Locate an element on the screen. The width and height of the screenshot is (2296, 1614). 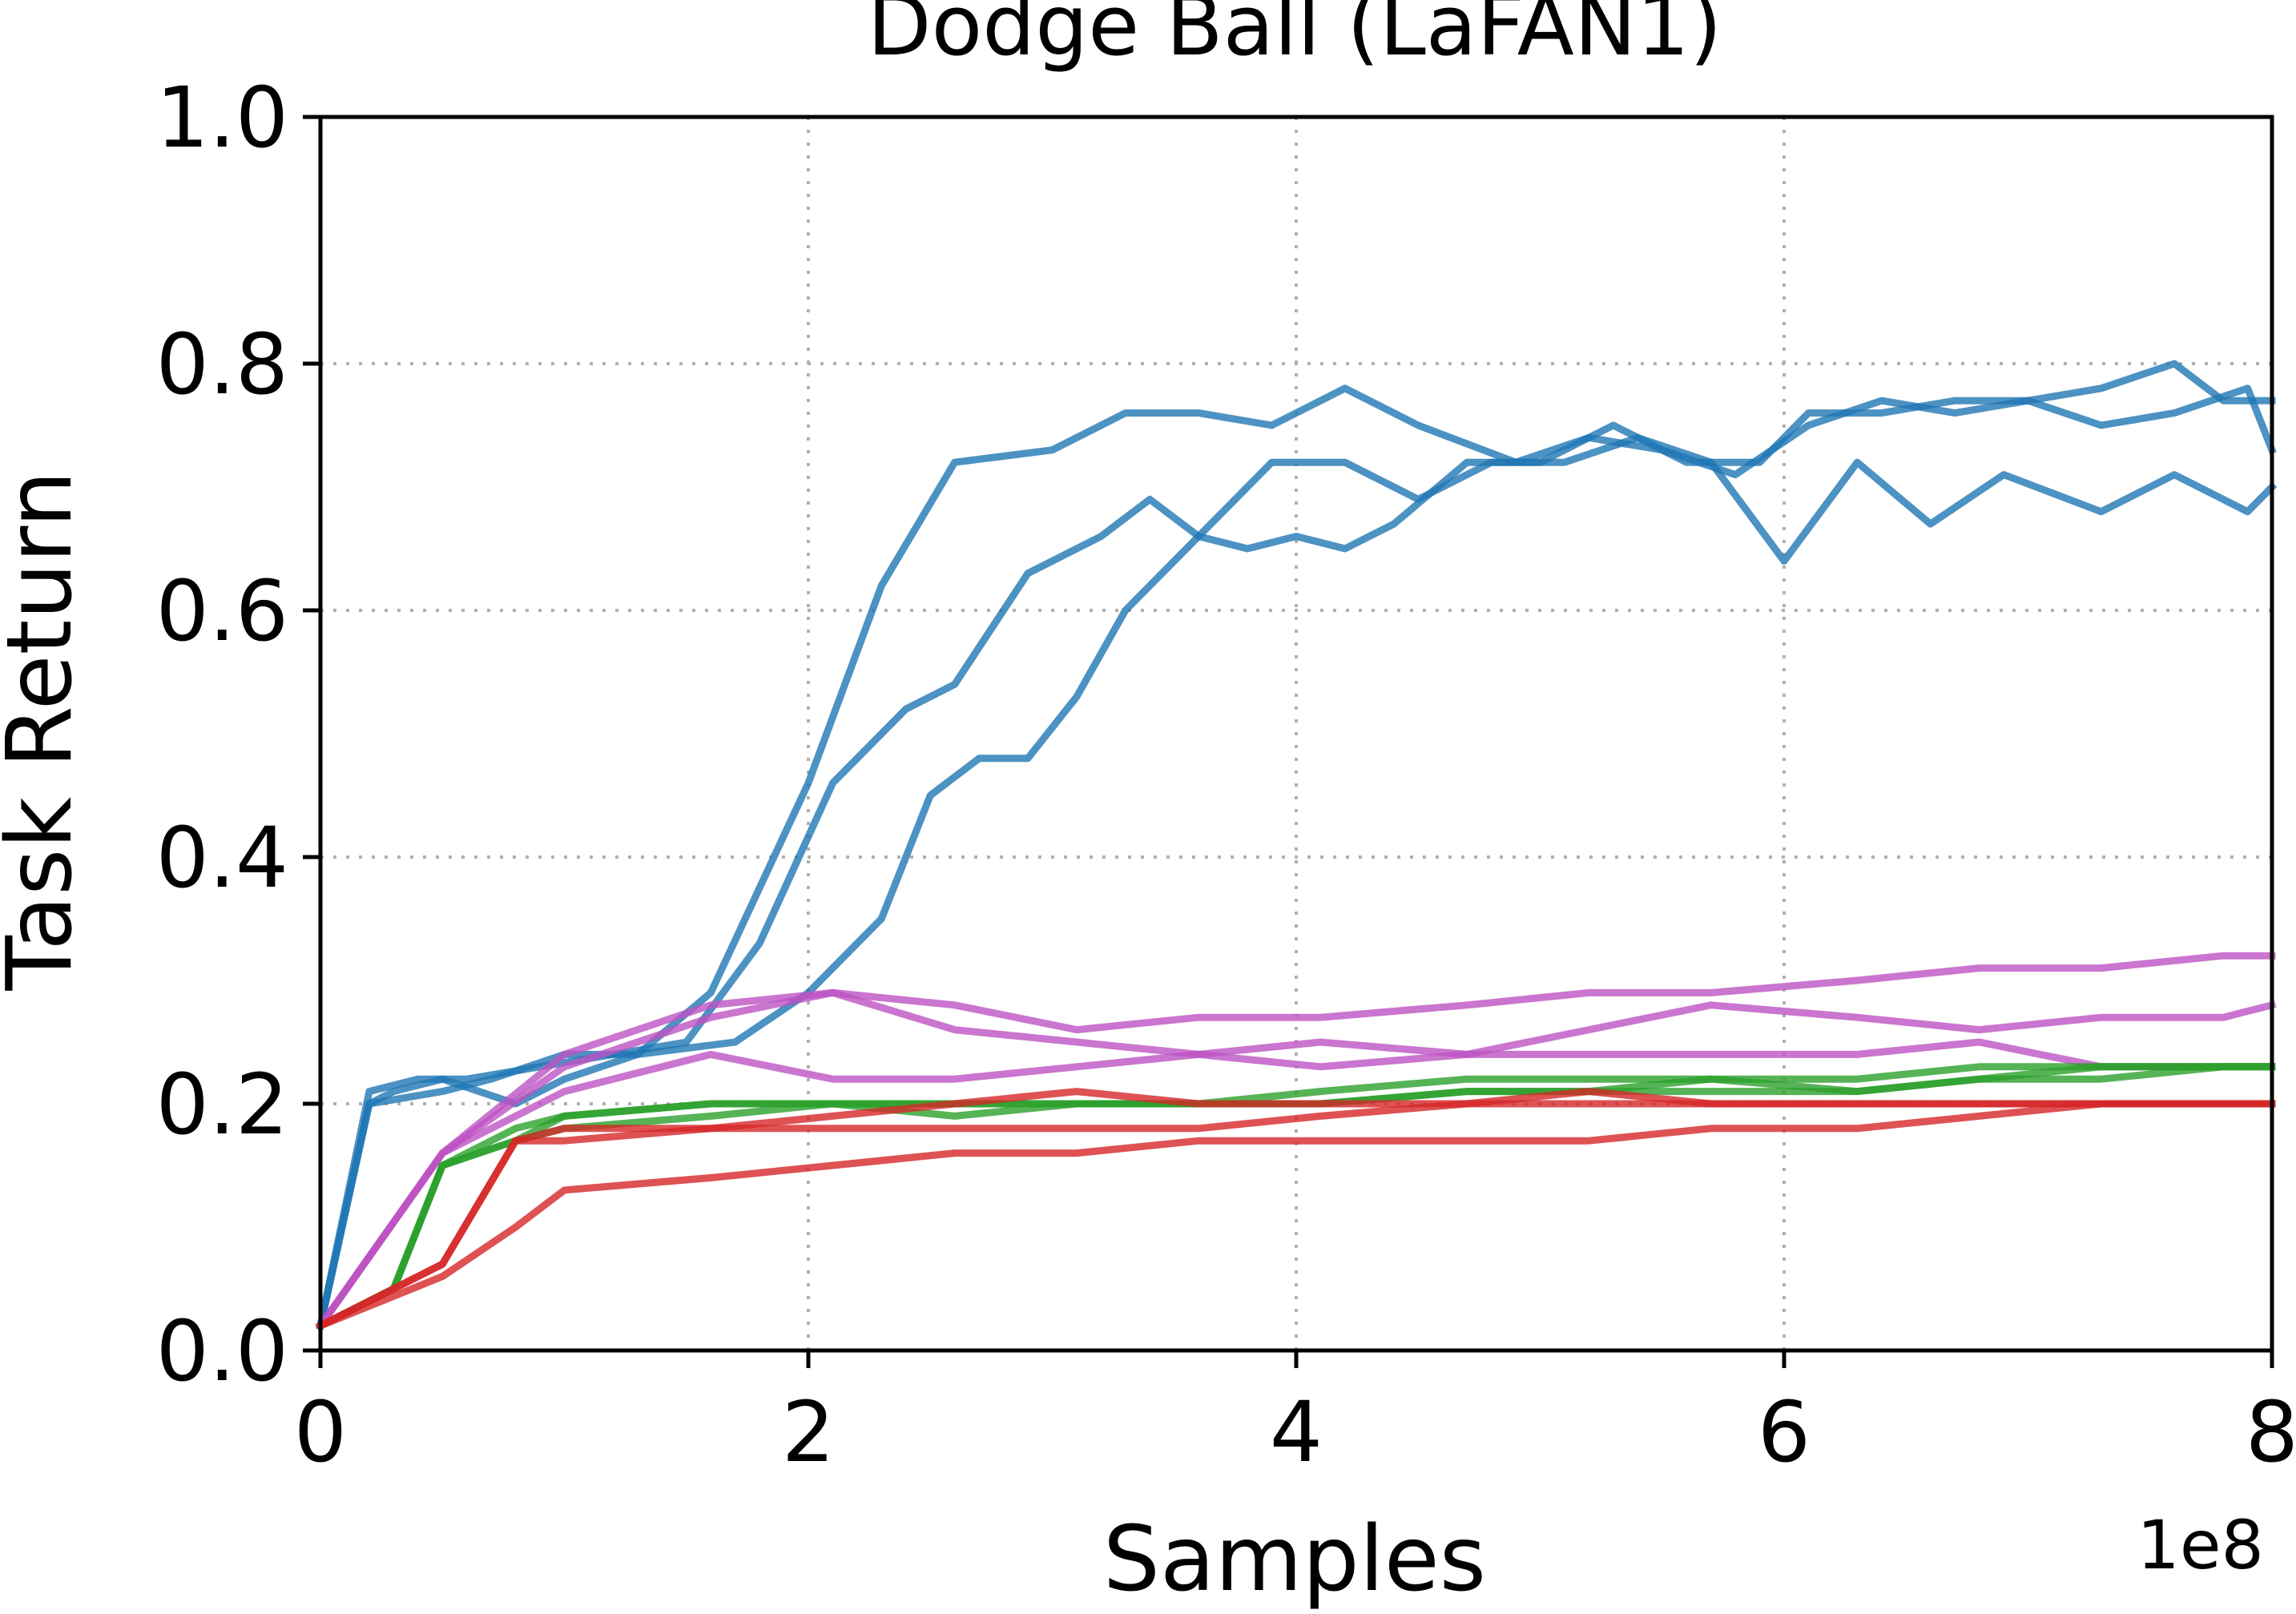
y-tick-label: 1.0 is located at coordinates (222, 118).